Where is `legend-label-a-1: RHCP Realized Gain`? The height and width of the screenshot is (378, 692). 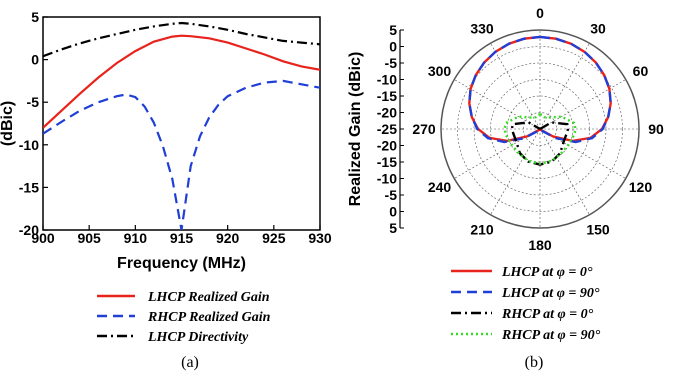
legend-label-a-1: RHCP Realized Gain is located at coordinates (209, 317).